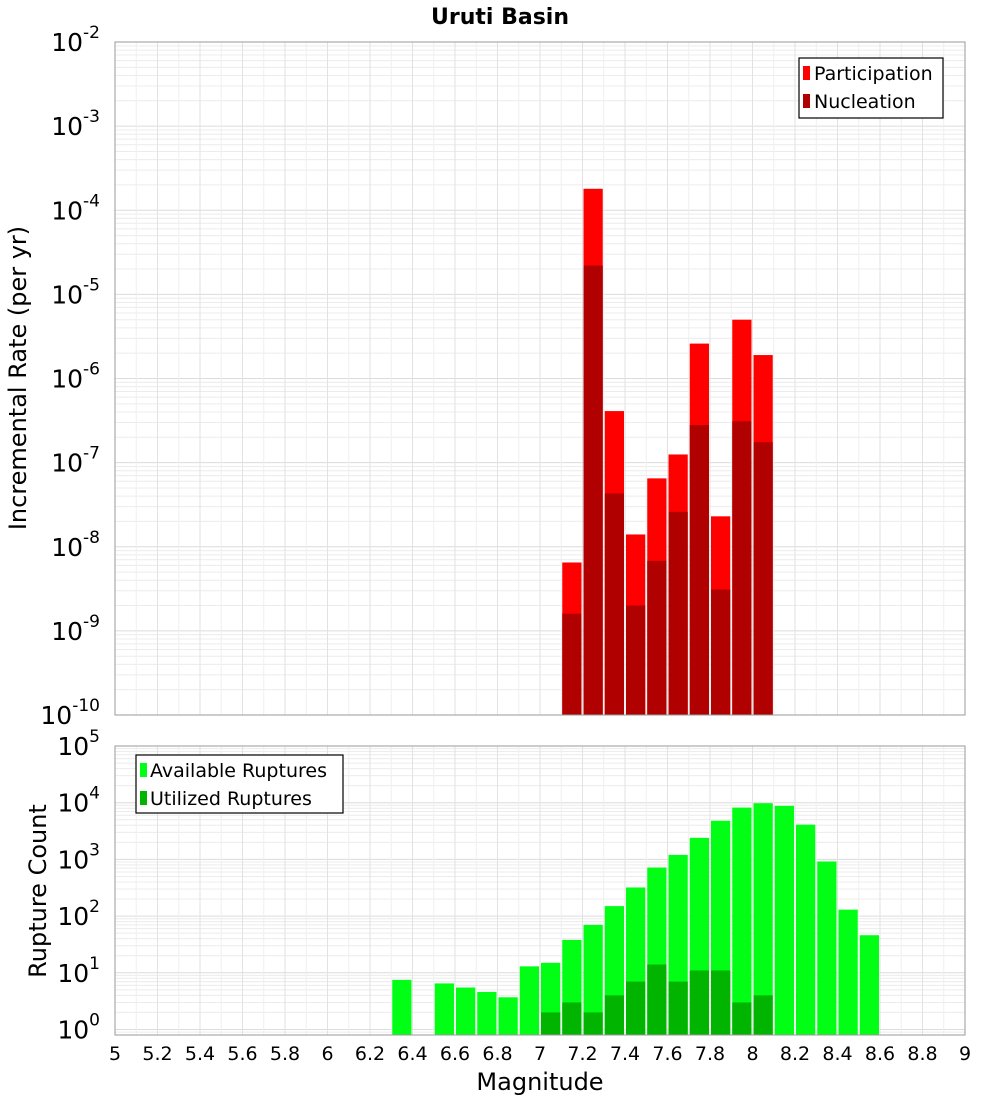 This screenshot has width=1000, height=1100. I want to click on x-tick-label: 7.6, so click(667, 1054).